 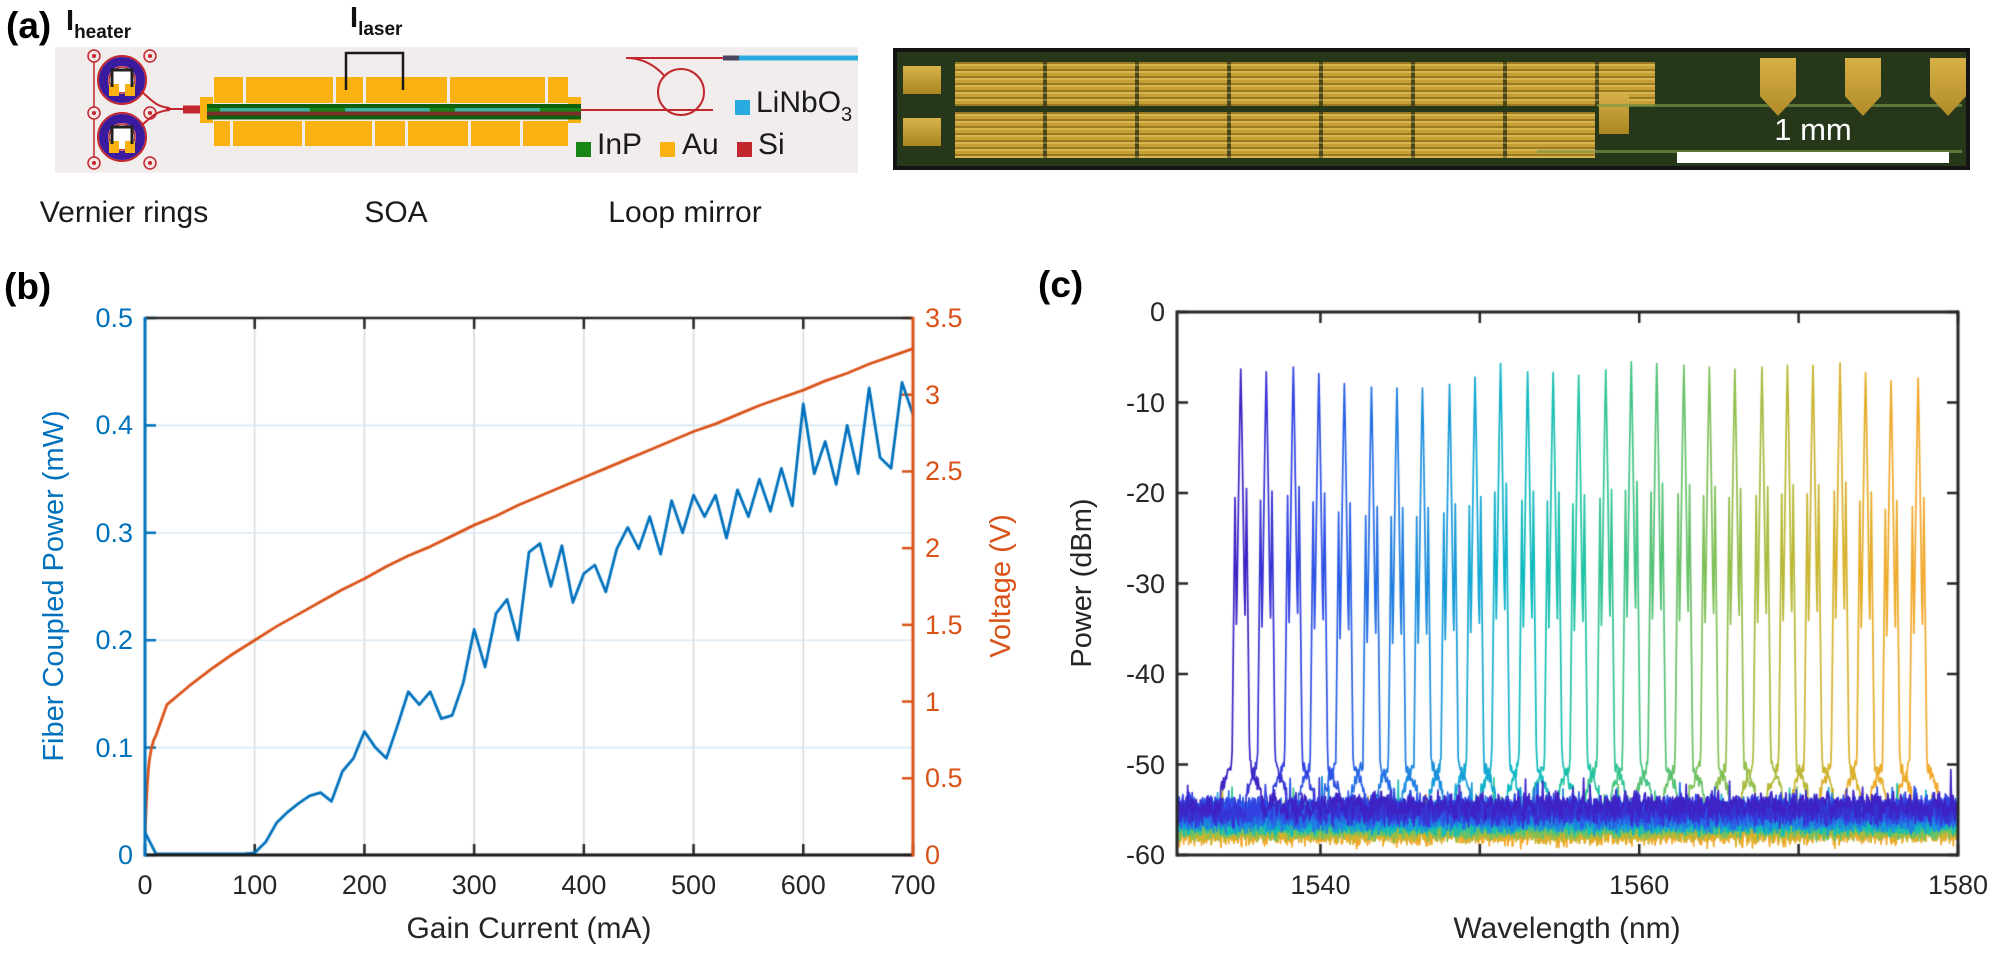 I want to click on liv-x-tick-label: 400, so click(x=584, y=885).